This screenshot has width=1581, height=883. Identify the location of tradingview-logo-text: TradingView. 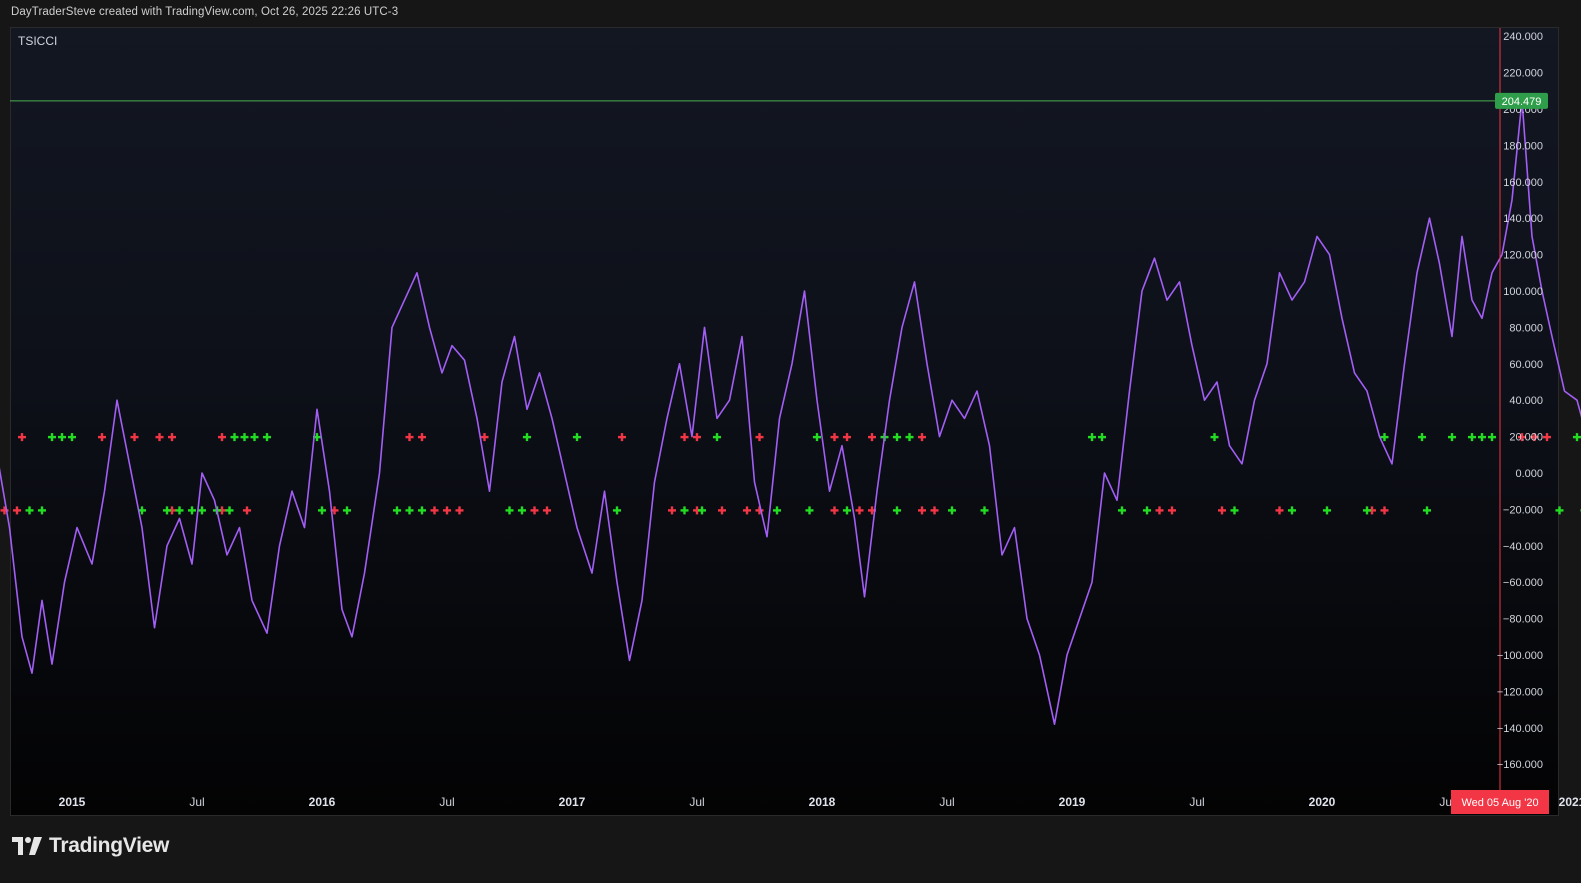
(109, 845).